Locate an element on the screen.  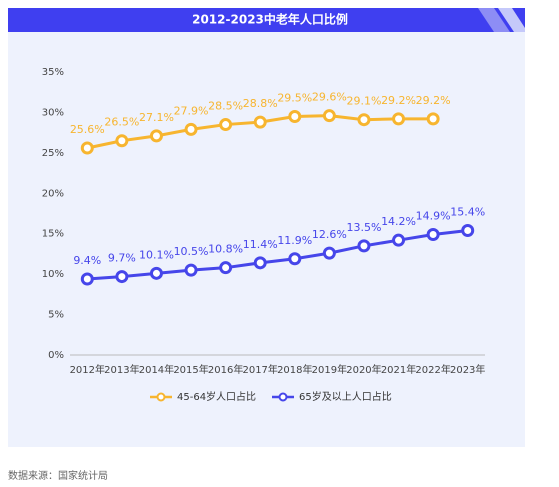
source: 数据来源：国家统计局 is located at coordinates (58, 475).